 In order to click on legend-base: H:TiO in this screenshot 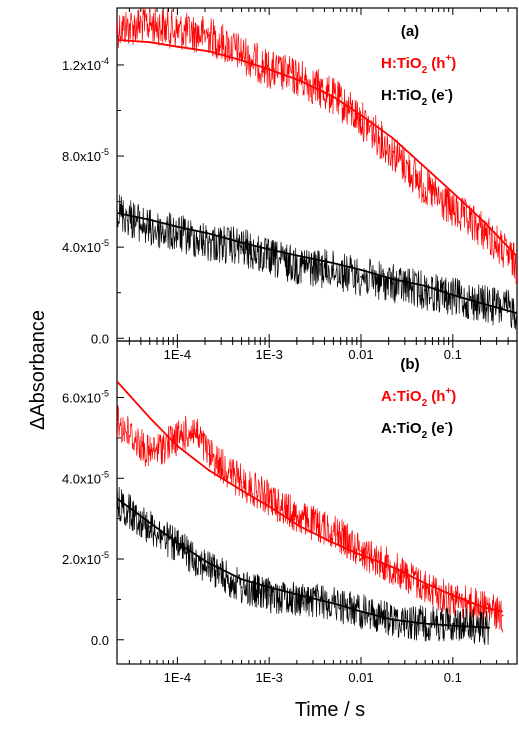, I will do `click(401, 63)`.